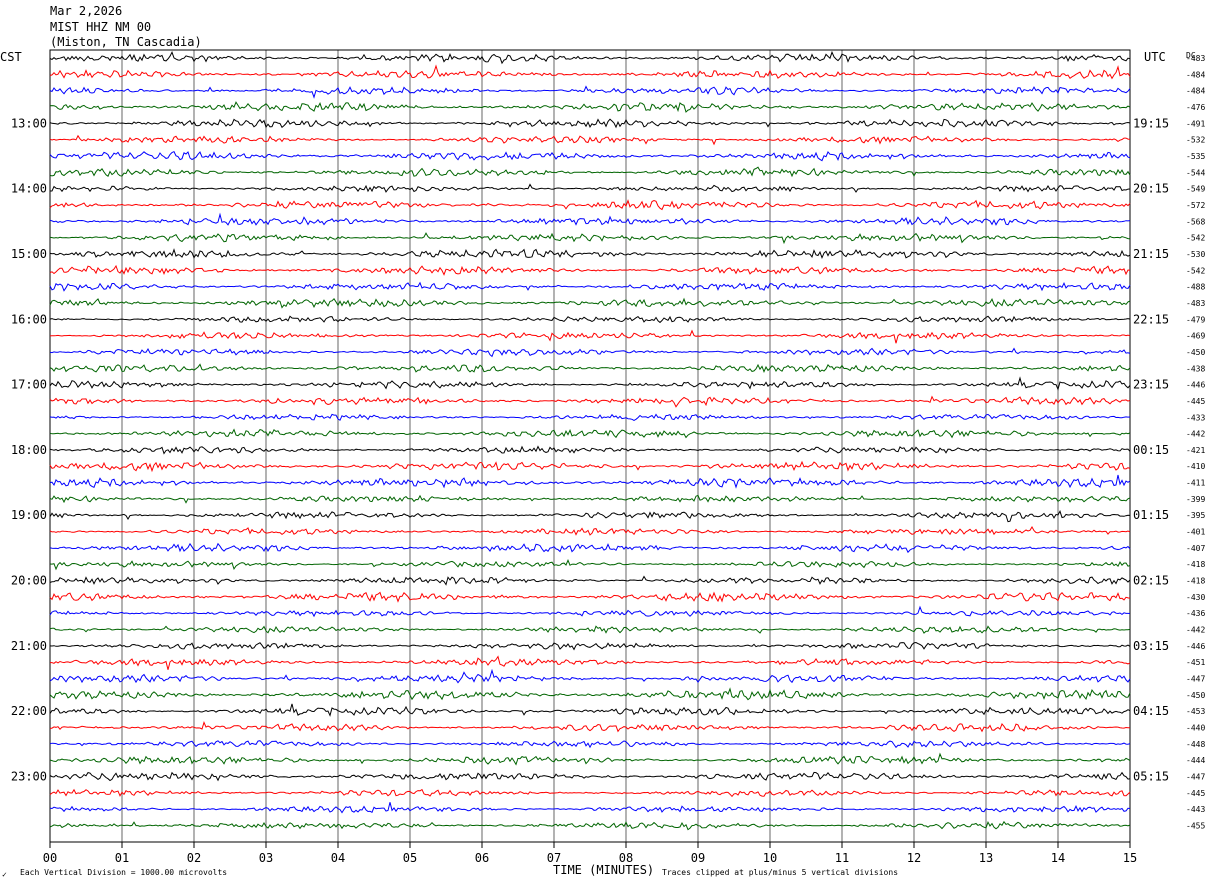 This screenshot has height=886, width=1210. What do you see at coordinates (986, 858) in the screenshot?
I see `x-tick-label: 13` at bounding box center [986, 858].